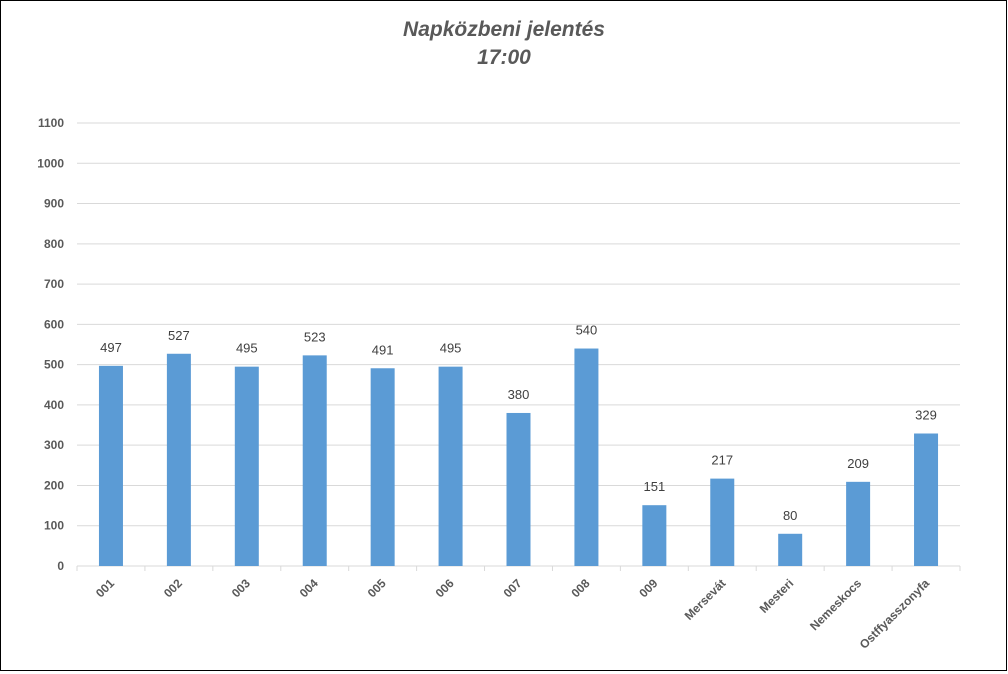 This screenshot has width=1008, height=674. I want to click on data-label: 380, so click(519, 394).